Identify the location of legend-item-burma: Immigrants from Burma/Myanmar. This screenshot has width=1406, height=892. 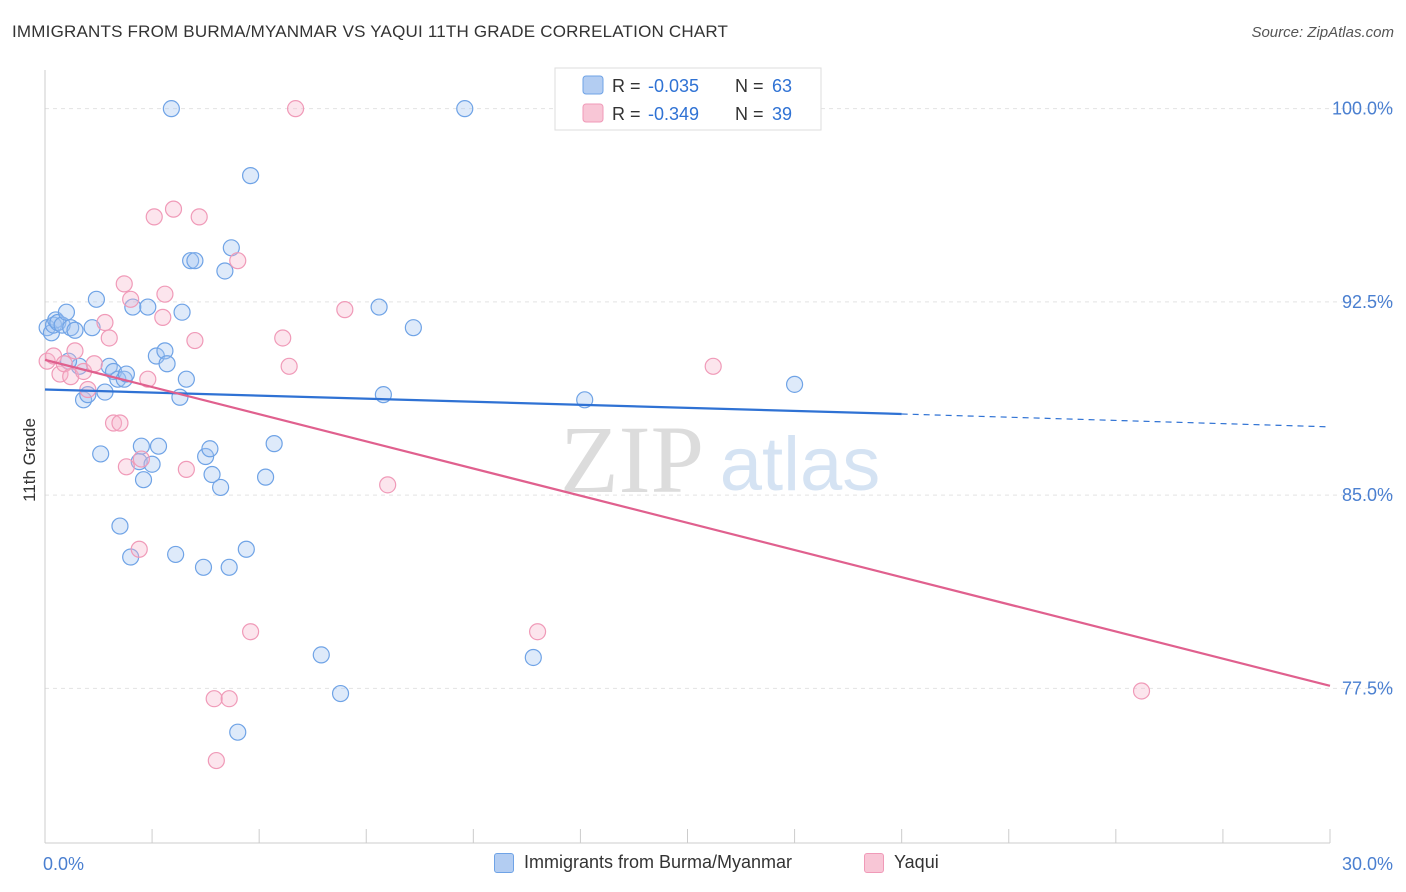
(643, 862).